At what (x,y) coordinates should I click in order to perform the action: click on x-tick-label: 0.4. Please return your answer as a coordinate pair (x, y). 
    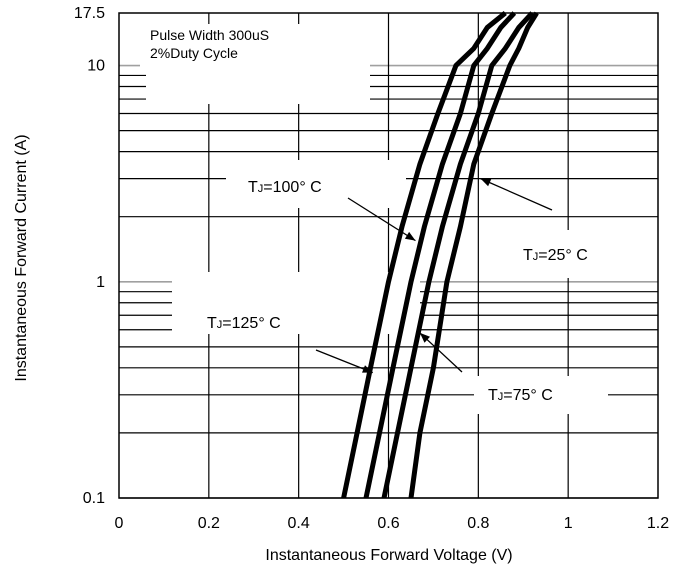
    Looking at the image, I should click on (299, 523).